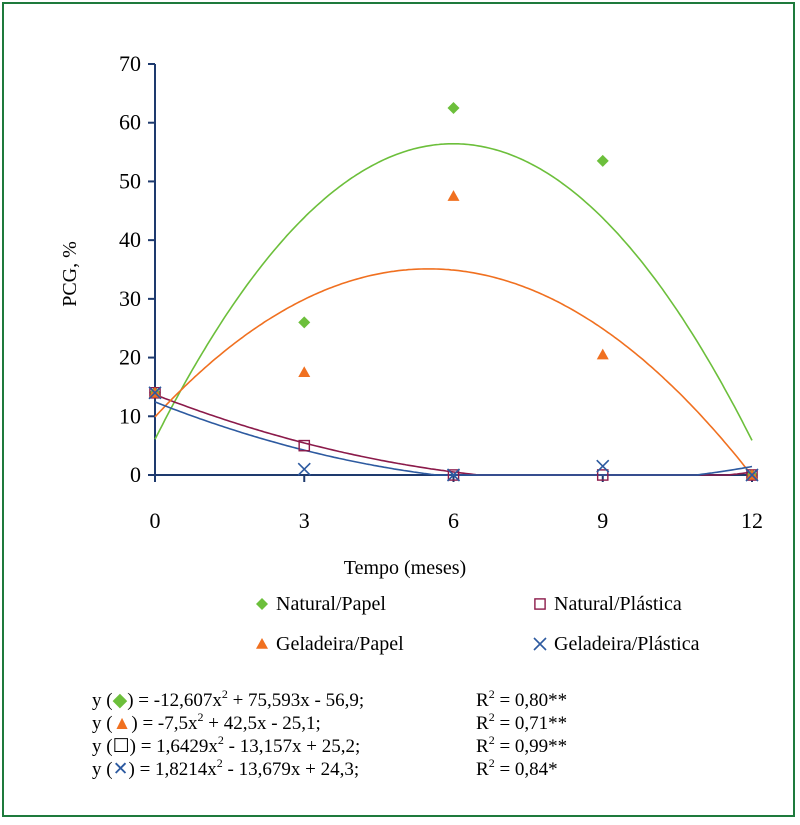  What do you see at coordinates (130, 180) in the screenshot?
I see `y-tick-label: 50` at bounding box center [130, 180].